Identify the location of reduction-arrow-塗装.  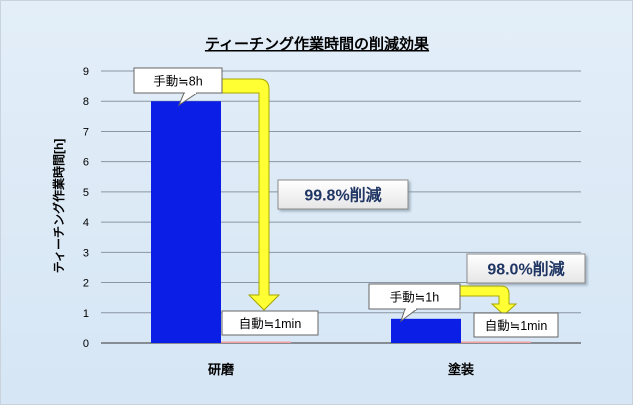
(488, 300).